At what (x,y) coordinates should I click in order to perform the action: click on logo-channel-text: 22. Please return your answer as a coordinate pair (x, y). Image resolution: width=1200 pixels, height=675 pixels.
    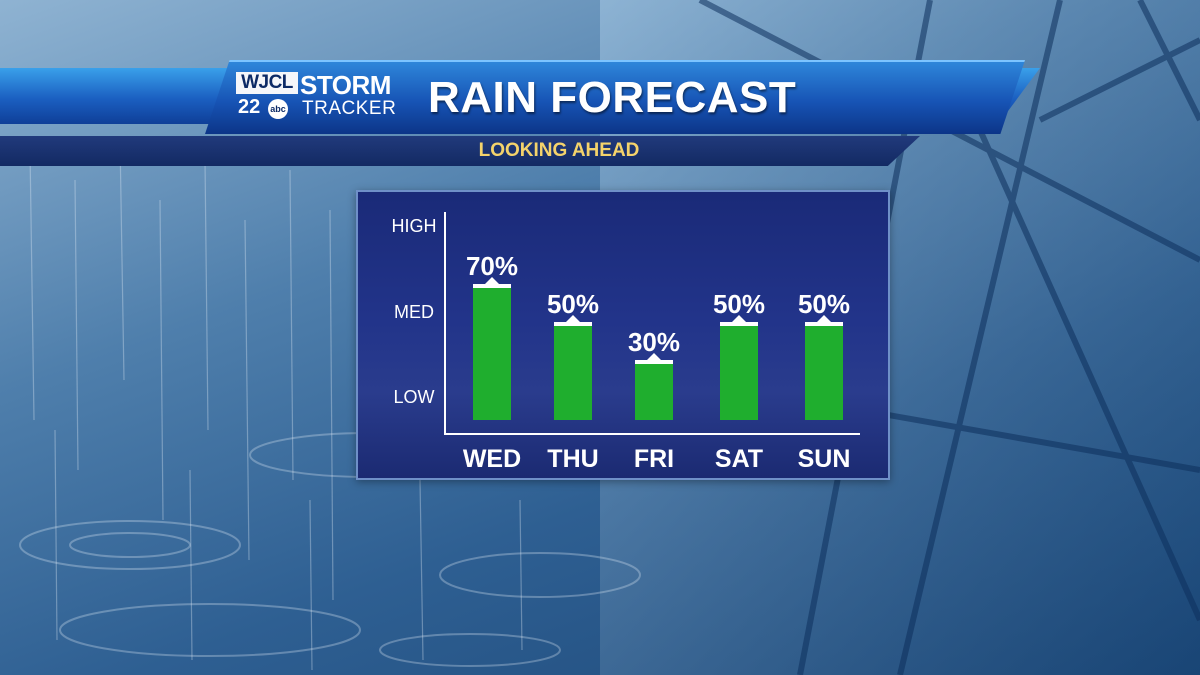
    Looking at the image, I should click on (249, 107).